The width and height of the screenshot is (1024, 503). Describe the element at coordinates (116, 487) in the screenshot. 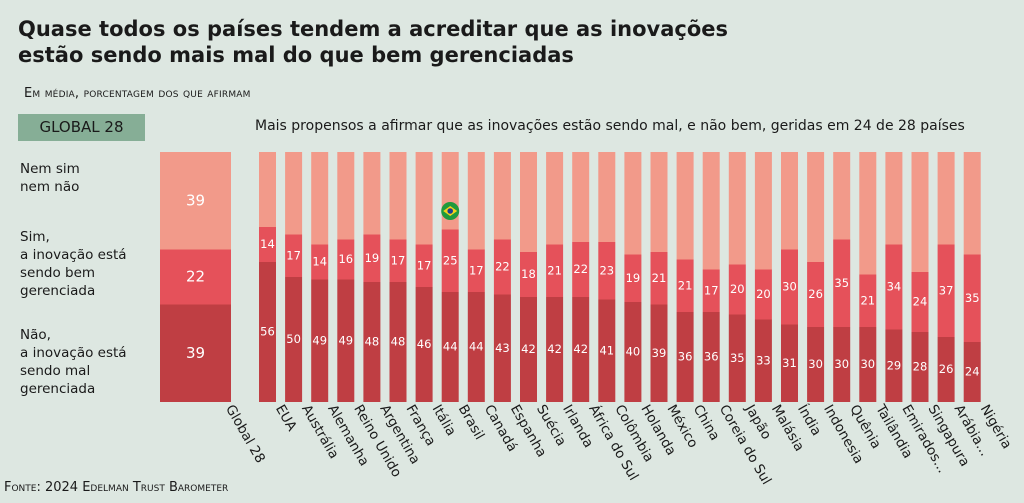

I see `source-note: Fonte: 2024 Edelman Trust Barometer` at that location.